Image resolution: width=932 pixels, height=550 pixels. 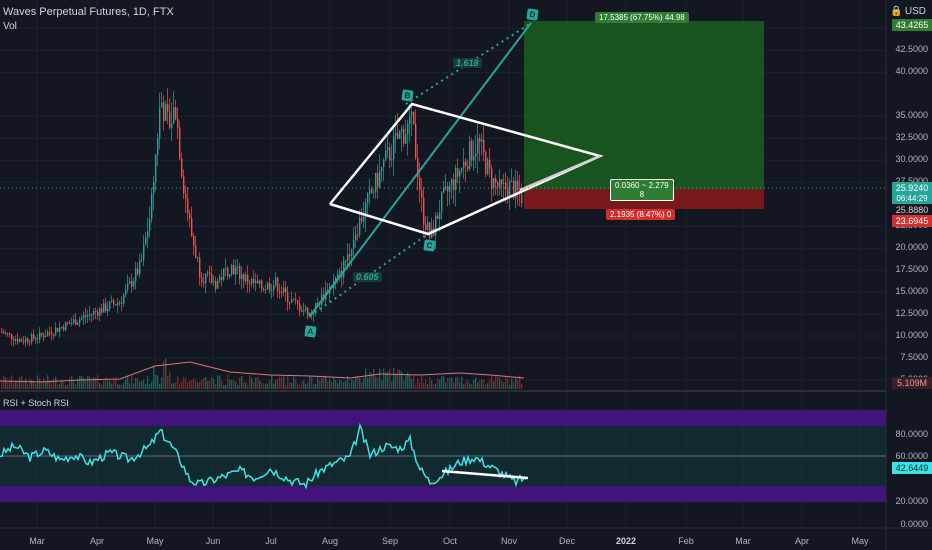 I want to click on diamond-right-edge, so click(x=560, y=173).